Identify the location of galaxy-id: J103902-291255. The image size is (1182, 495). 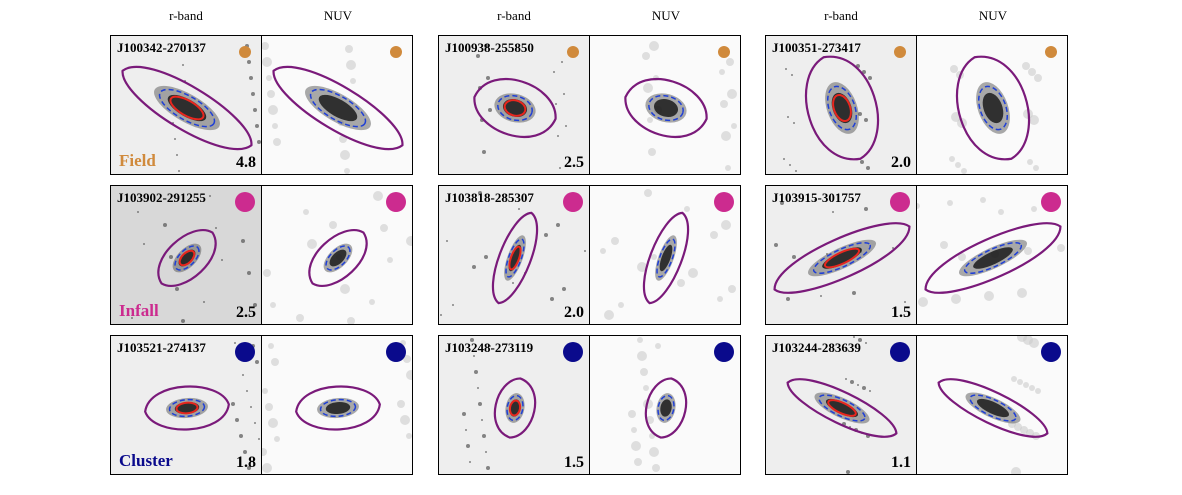
(161, 197).